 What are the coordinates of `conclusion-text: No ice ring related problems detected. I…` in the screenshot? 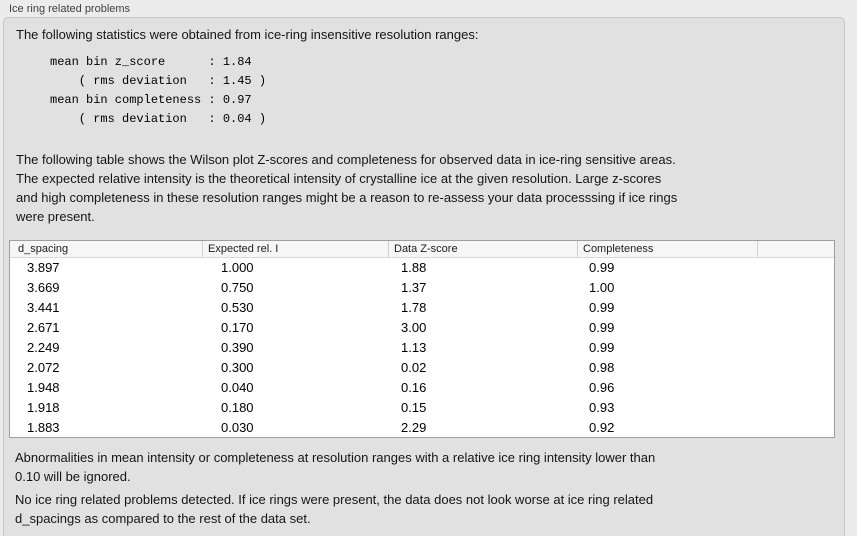 It's located at (334, 509).